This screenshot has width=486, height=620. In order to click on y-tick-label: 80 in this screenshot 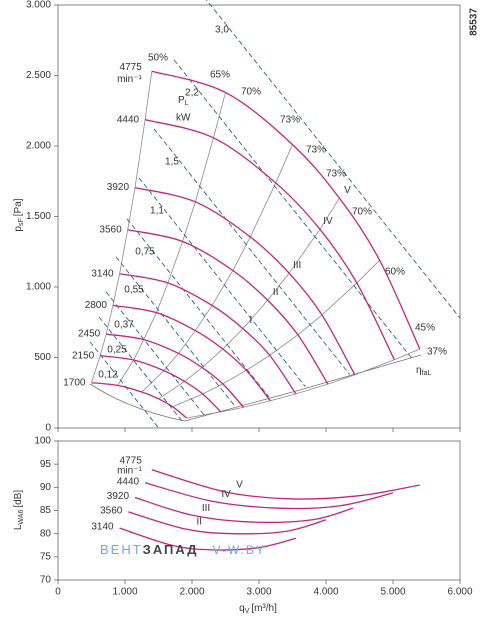, I will do `click(46, 533)`.